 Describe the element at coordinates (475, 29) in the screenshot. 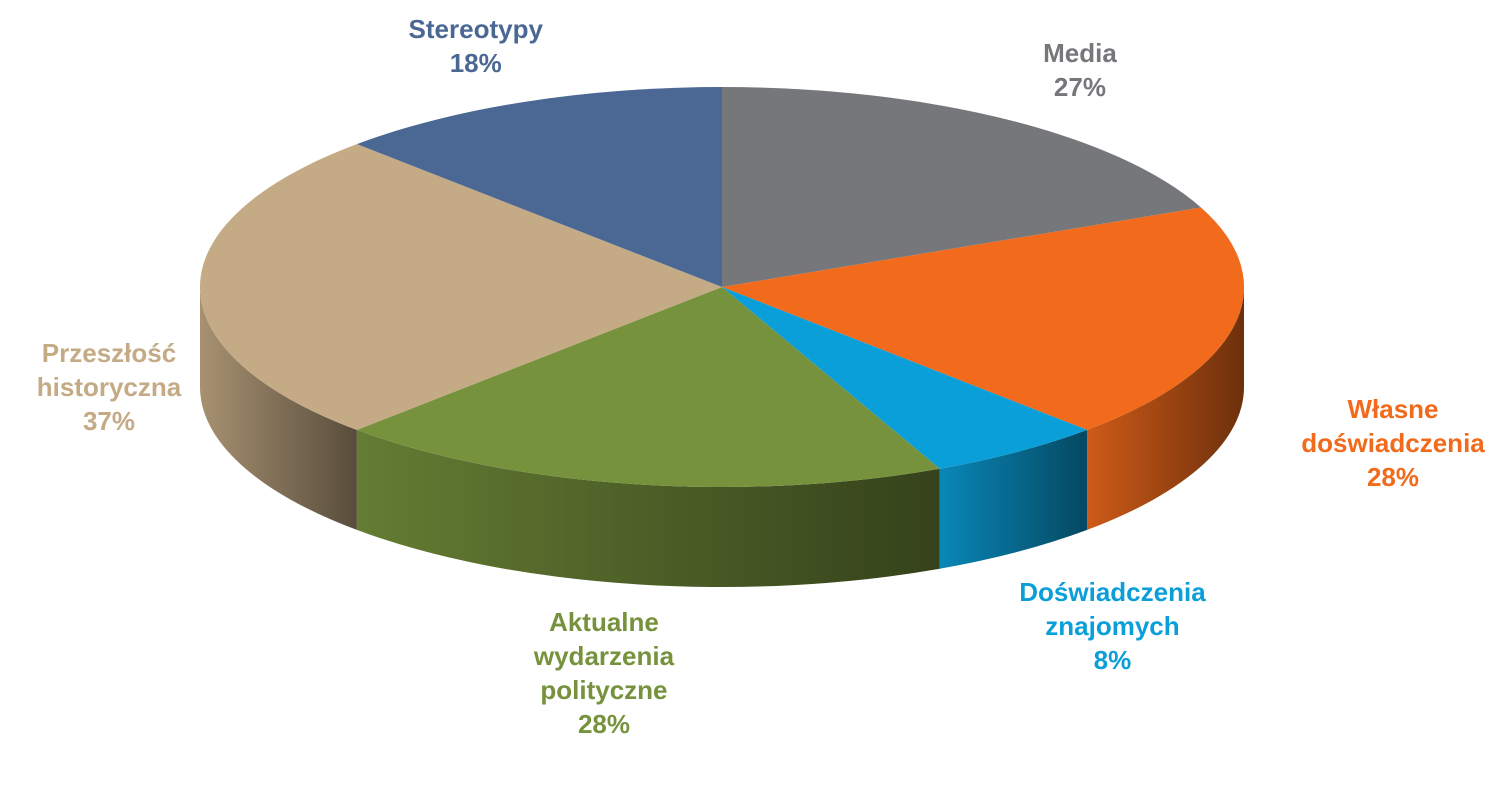

I see `label-name: Stereotypy` at that location.